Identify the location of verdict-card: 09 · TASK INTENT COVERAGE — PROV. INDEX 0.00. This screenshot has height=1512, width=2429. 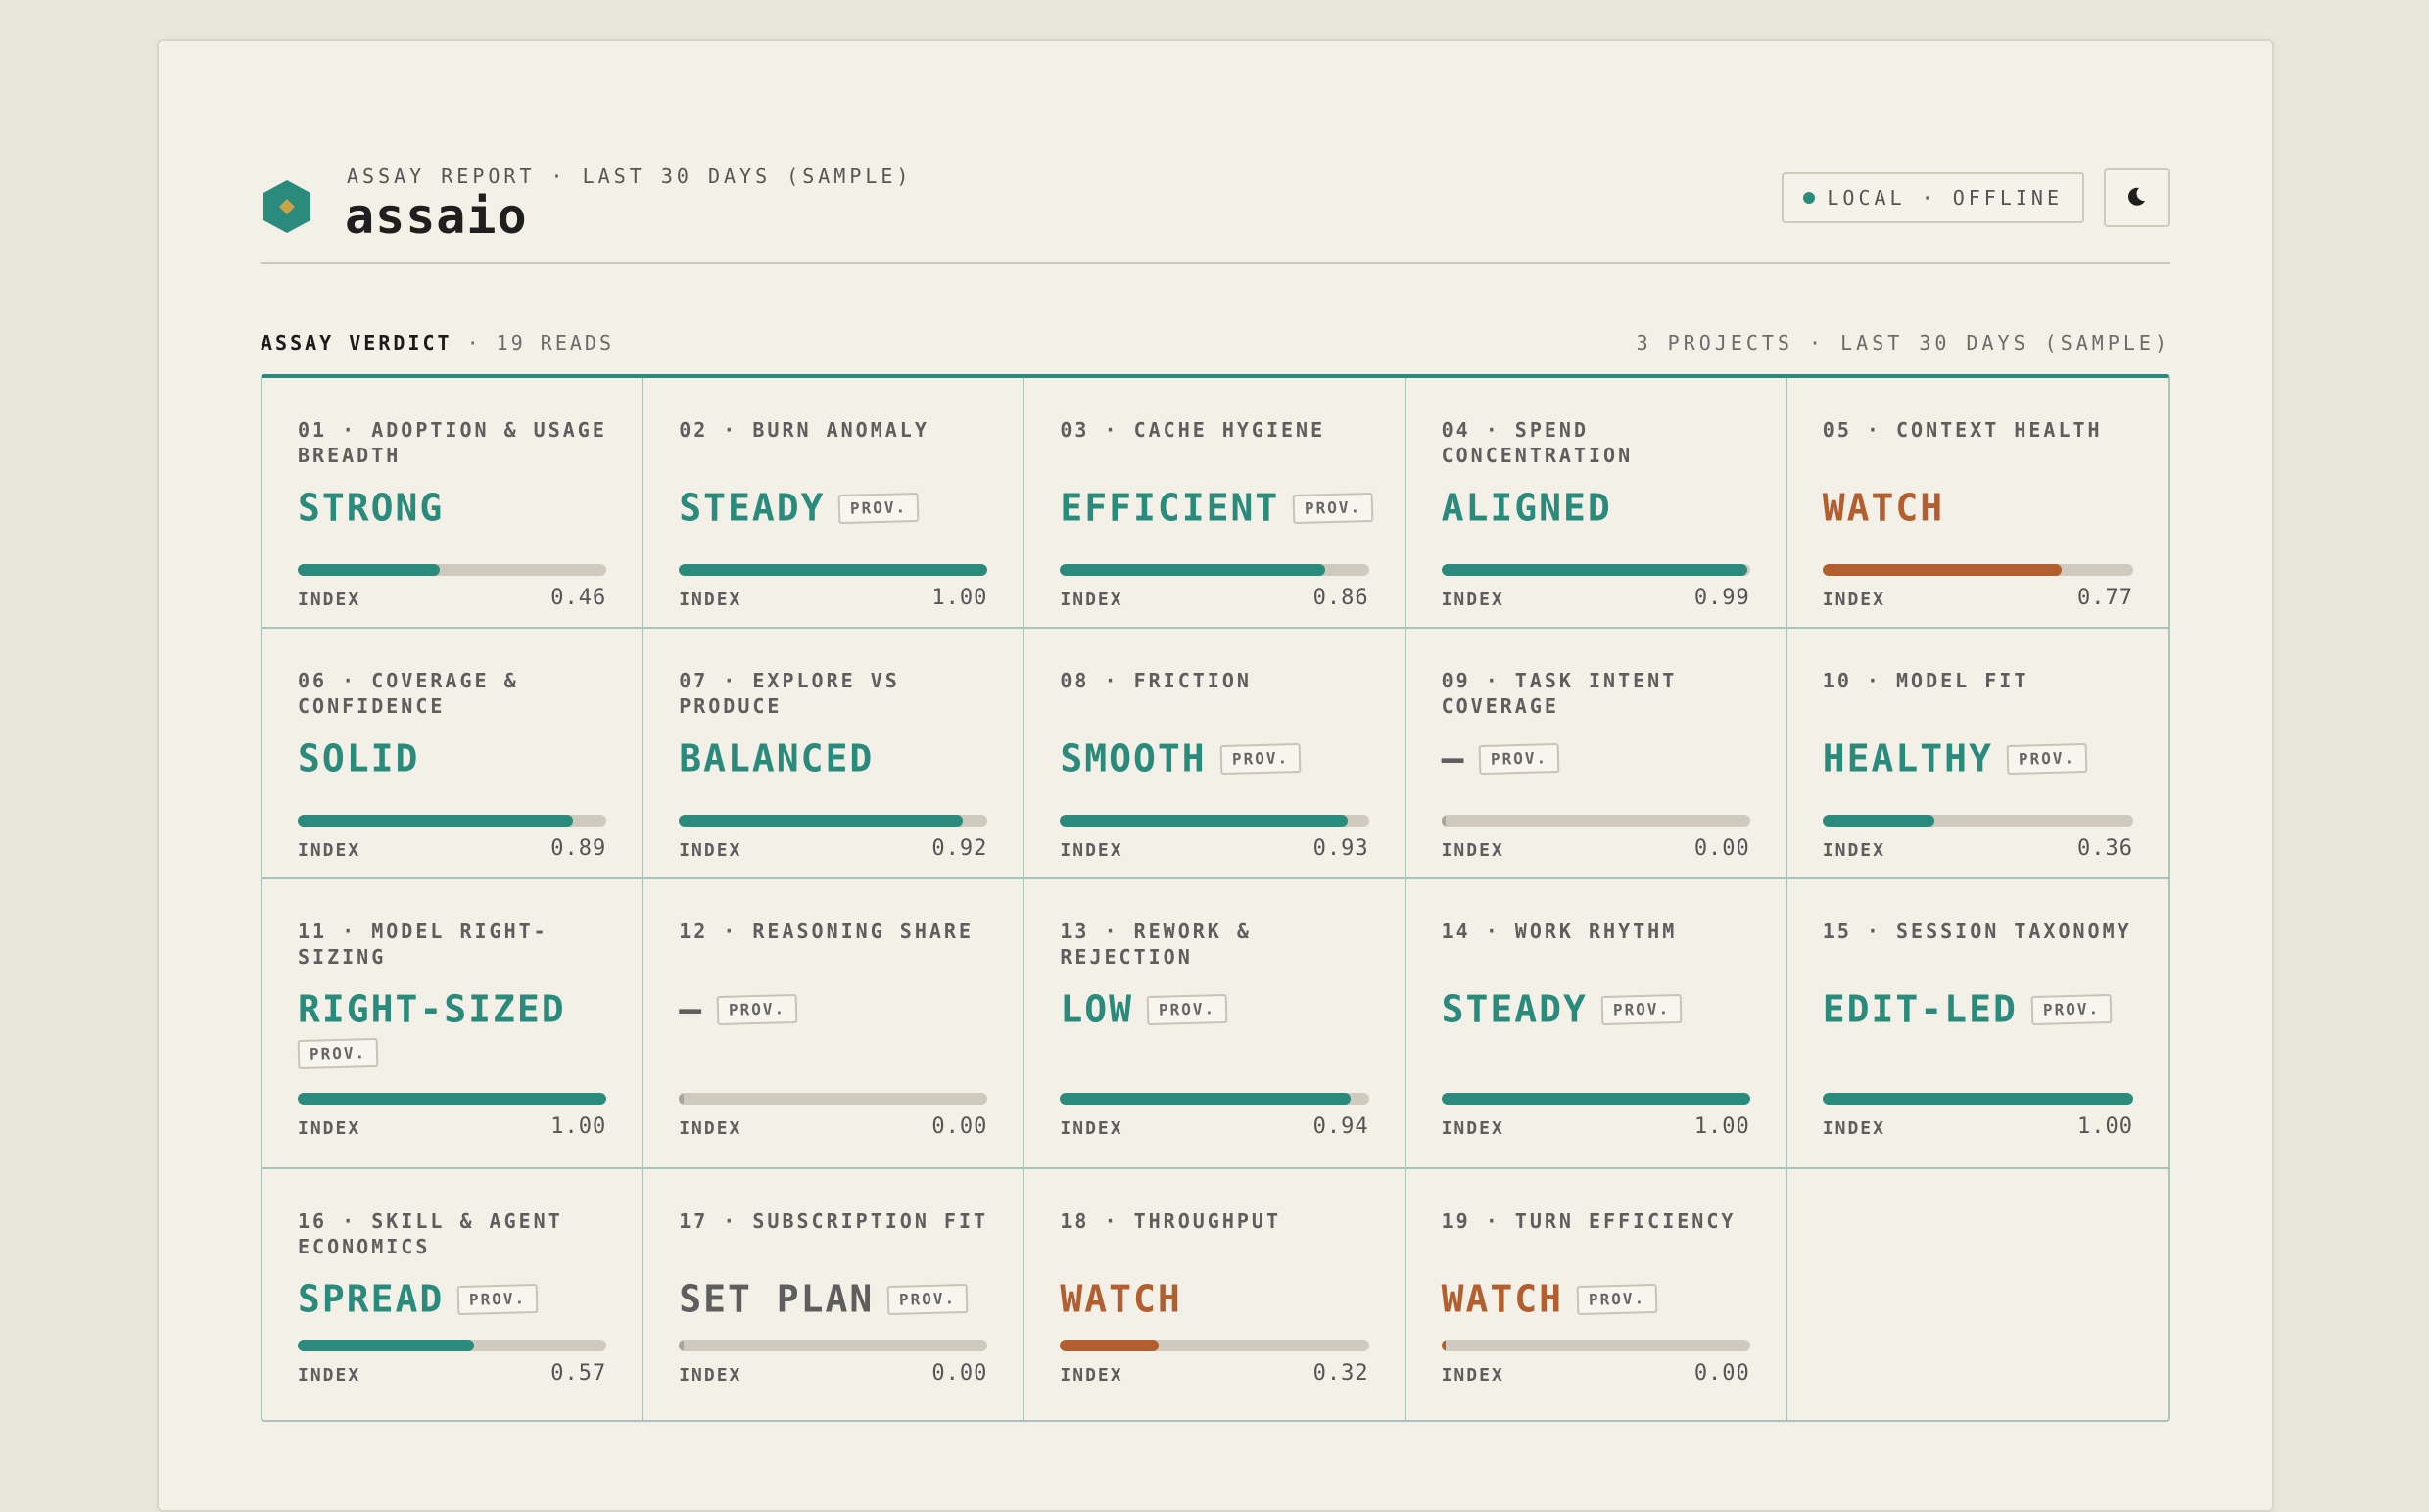
(1596, 754).